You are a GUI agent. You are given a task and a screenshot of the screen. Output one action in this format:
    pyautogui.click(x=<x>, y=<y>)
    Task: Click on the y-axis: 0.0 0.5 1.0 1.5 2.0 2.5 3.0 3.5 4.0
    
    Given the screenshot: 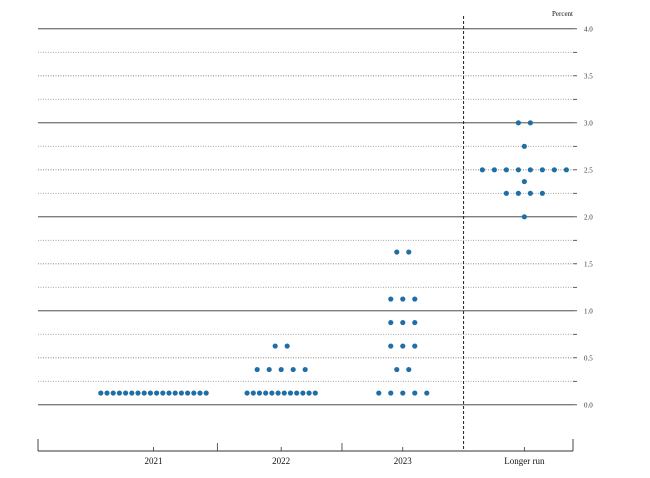 What is the action you would take?
    pyautogui.click(x=583, y=217)
    